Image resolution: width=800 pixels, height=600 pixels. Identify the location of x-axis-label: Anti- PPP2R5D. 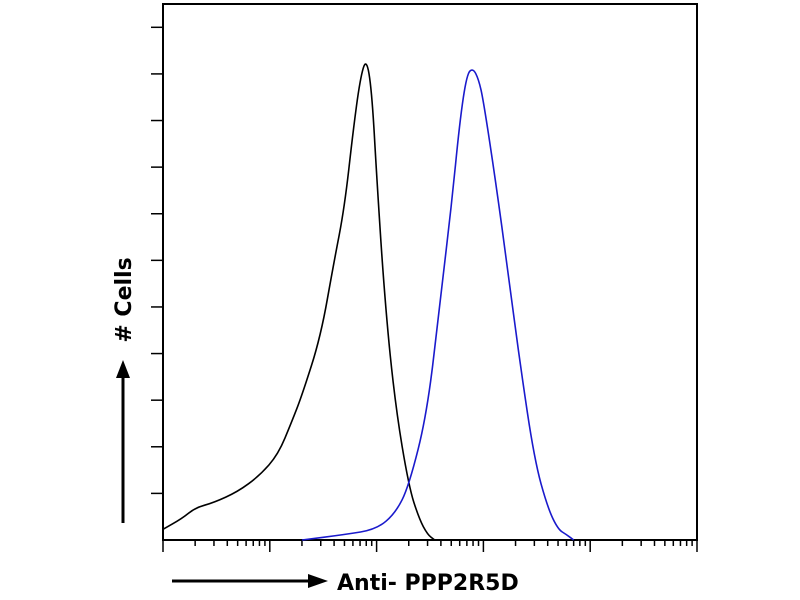
(428, 583).